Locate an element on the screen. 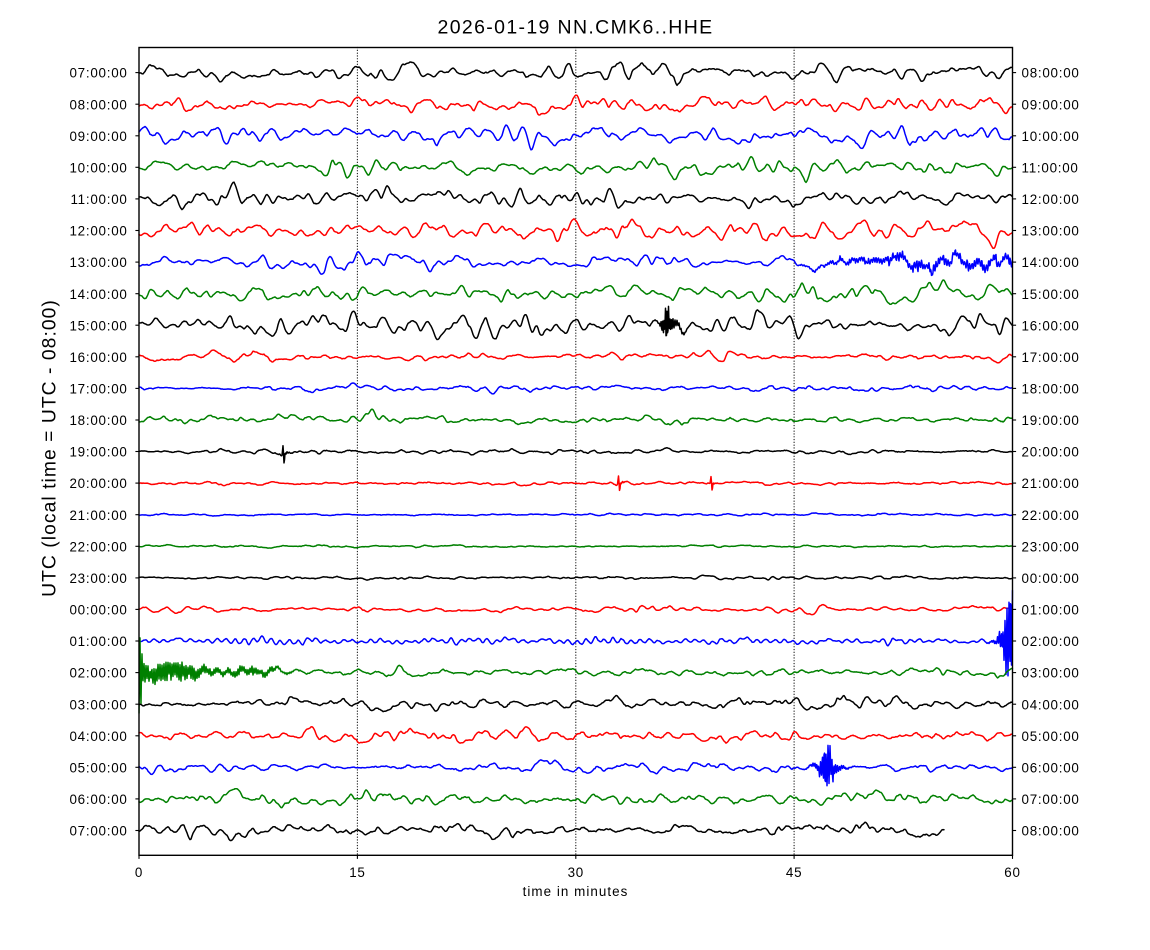 This screenshot has height=950, width=1150. svg-text: 15 is located at coordinates (357, 872).